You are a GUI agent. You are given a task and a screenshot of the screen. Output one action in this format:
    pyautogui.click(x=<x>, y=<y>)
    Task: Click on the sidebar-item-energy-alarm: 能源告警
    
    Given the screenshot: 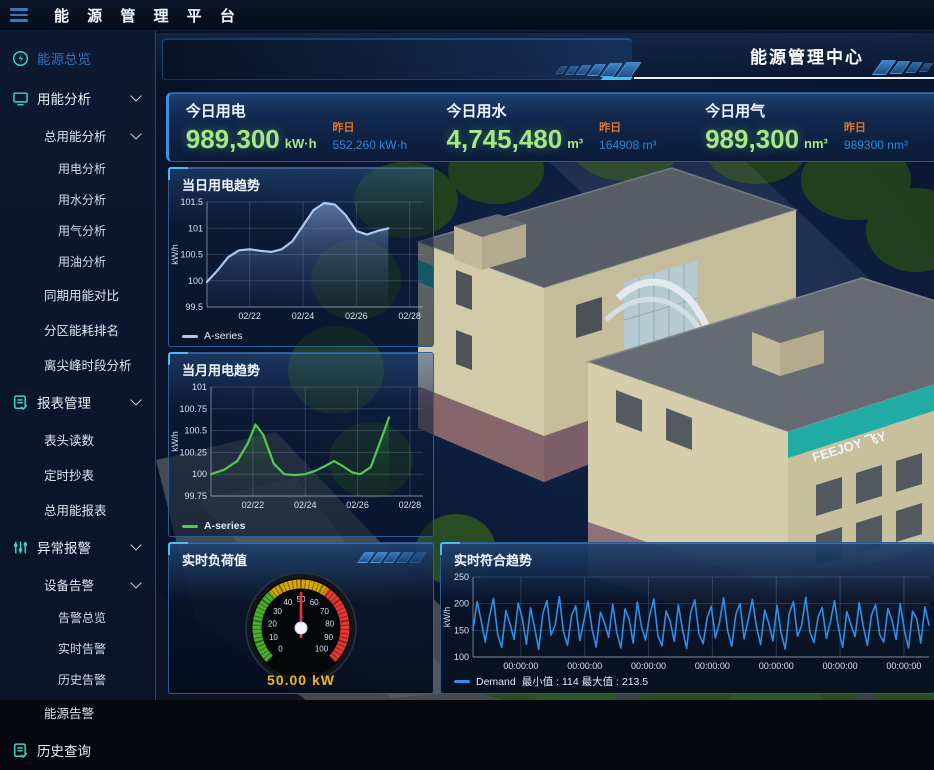 What is the action you would take?
    pyautogui.click(x=77, y=712)
    